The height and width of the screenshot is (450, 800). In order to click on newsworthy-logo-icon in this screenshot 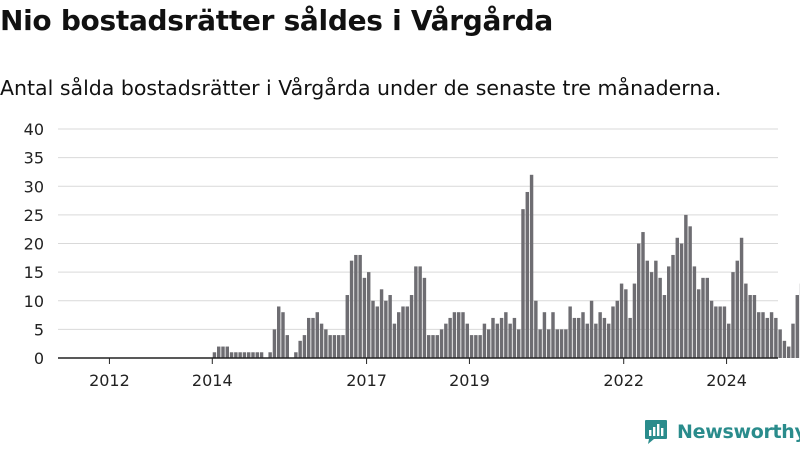, I will do `click(656, 432)`.